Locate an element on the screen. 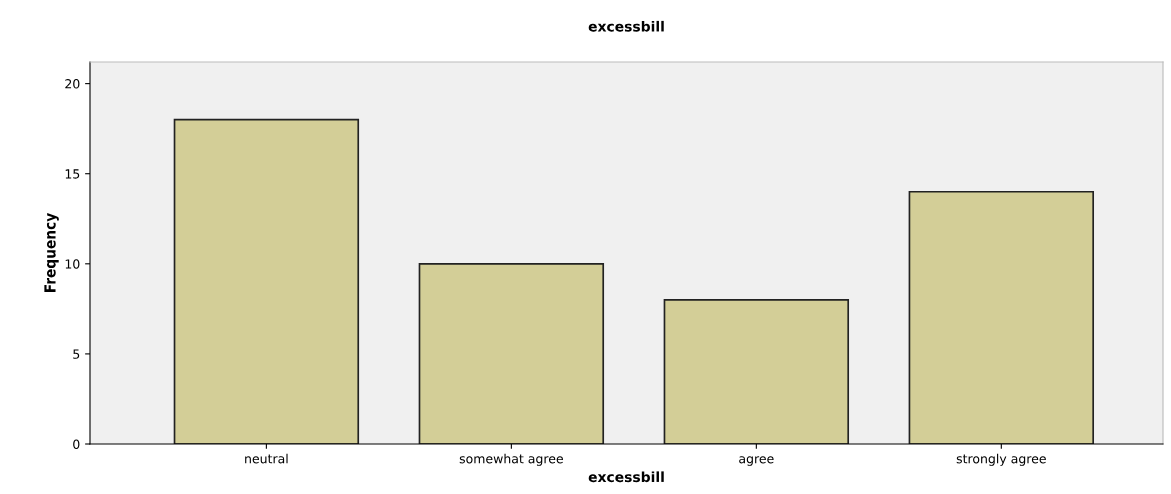 Image resolution: width=1171 pixels, height=494 pixels. x-tick-label: somewhat agree is located at coordinates (511, 459).